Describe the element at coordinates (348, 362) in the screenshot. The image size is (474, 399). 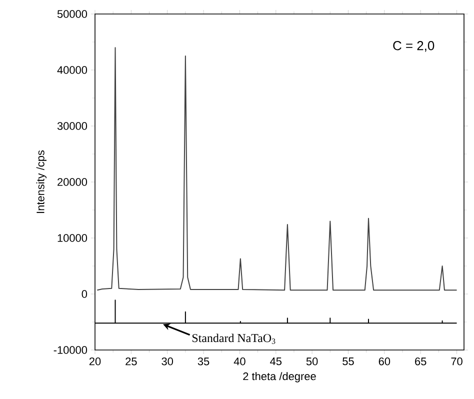
I see `x-tick-label: 55` at that location.